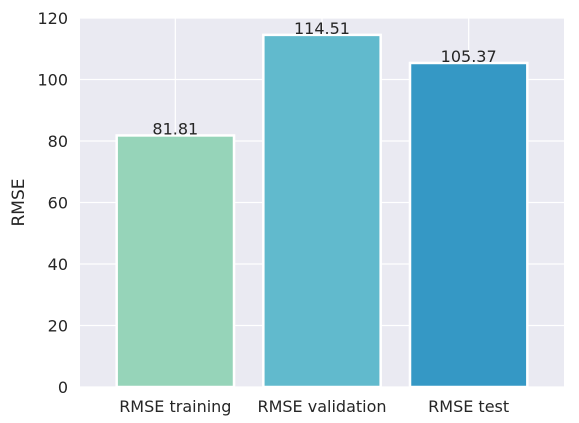 This screenshot has height=423, width=579. I want to click on y-tick-label: 20, so click(58, 326).